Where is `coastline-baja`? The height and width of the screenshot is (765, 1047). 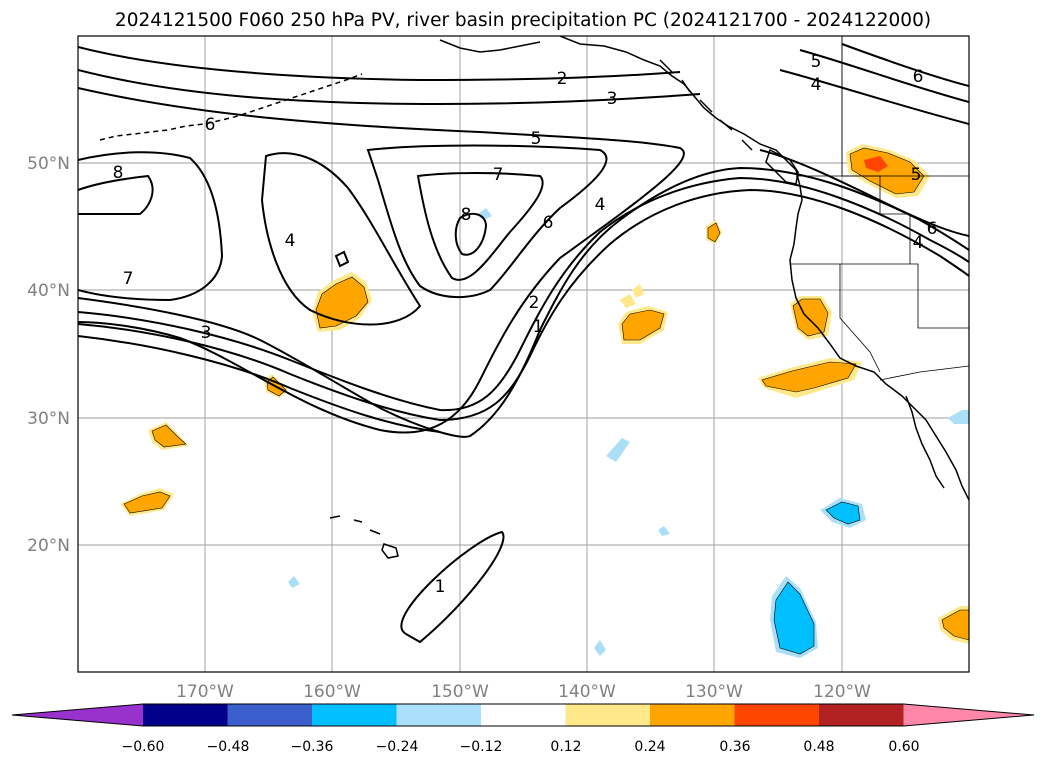 coastline-baja is located at coordinates (925, 442).